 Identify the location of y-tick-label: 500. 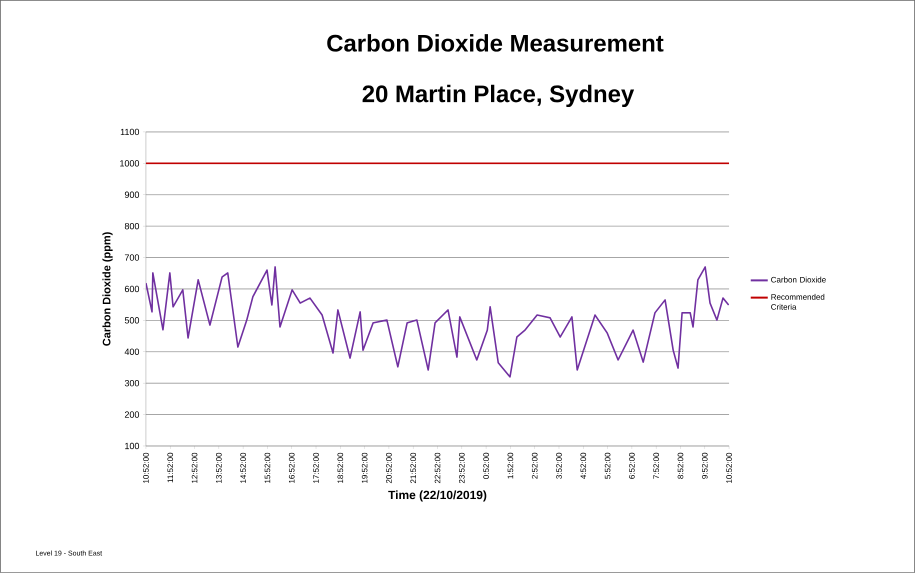
(132, 320).